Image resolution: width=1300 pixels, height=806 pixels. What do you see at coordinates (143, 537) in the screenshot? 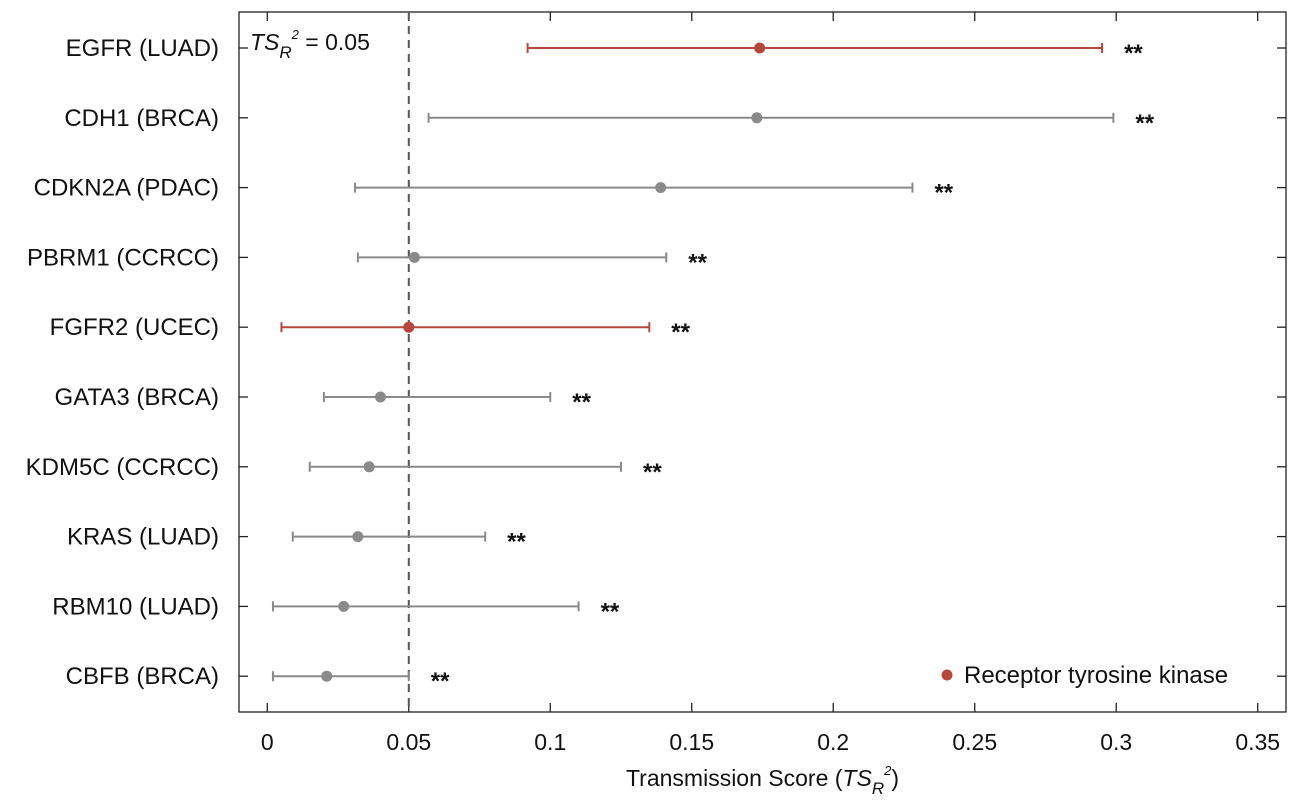
I see `category-label: KRAS (LUAD)` at bounding box center [143, 537].